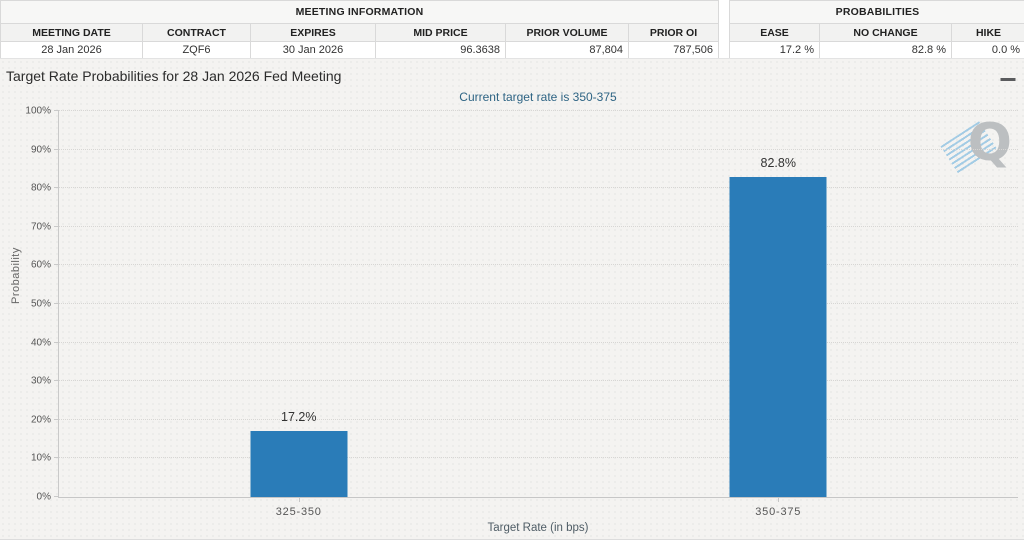 The image size is (1024, 540). What do you see at coordinates (440, 32) in the screenshot?
I see `column-header-mid-price: MID PRICE` at bounding box center [440, 32].